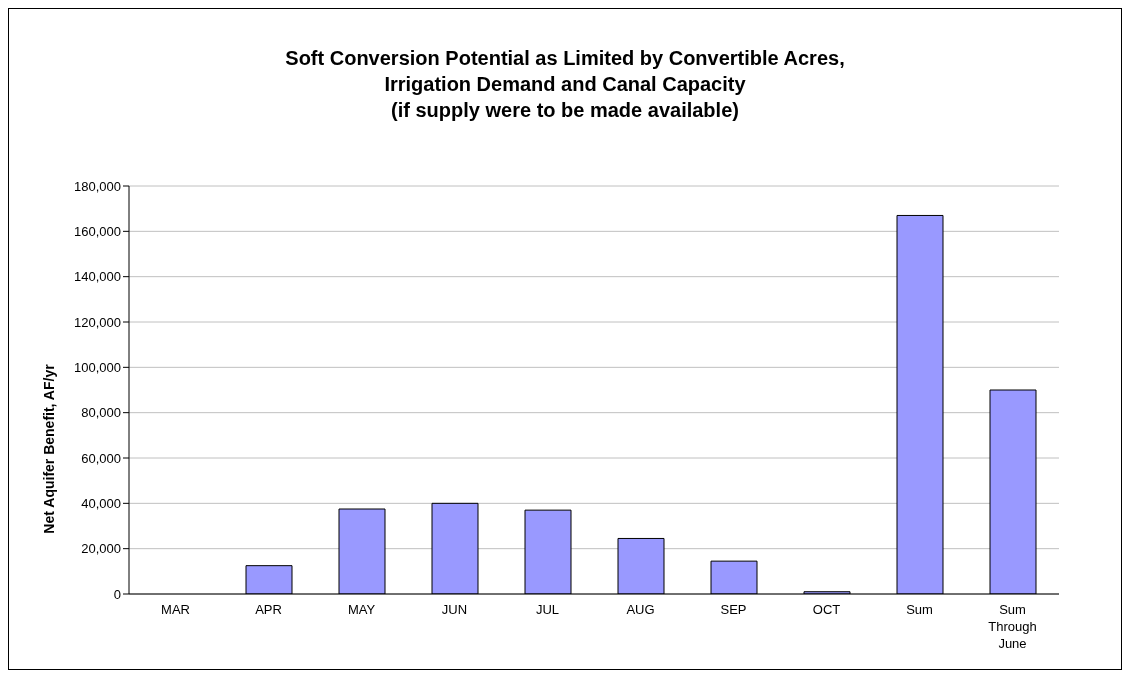 This screenshot has width=1130, height=677. What do you see at coordinates (97, 367) in the screenshot?
I see `y-tick-label: 100,000` at bounding box center [97, 367].